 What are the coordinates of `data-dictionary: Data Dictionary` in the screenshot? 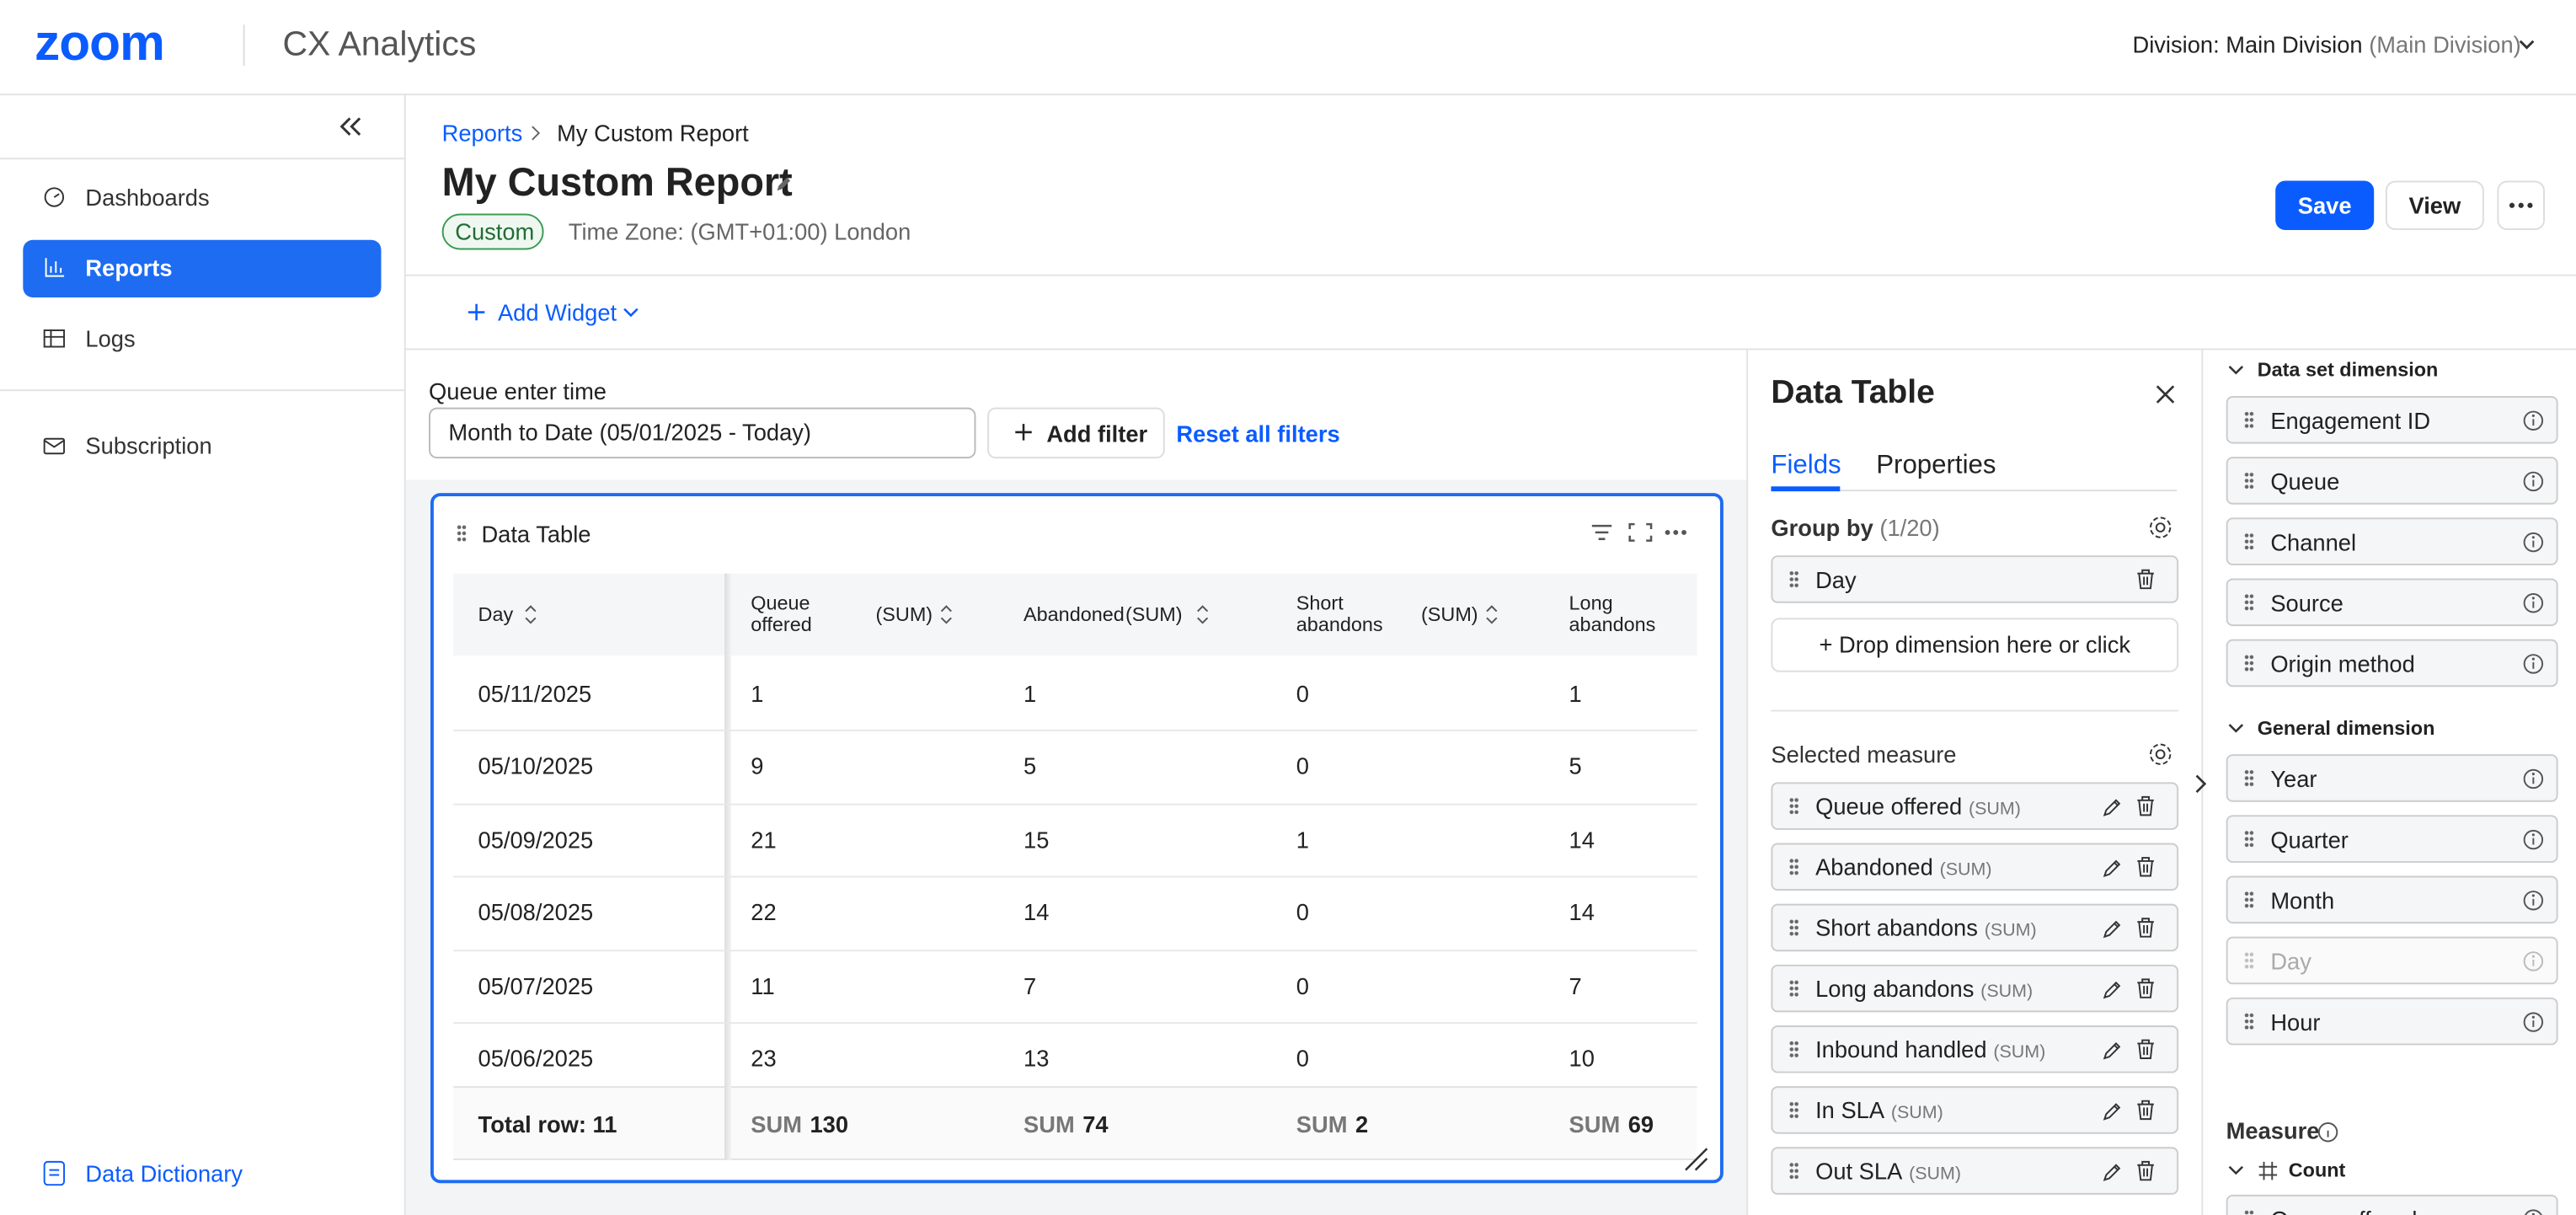 It's located at (164, 1173).